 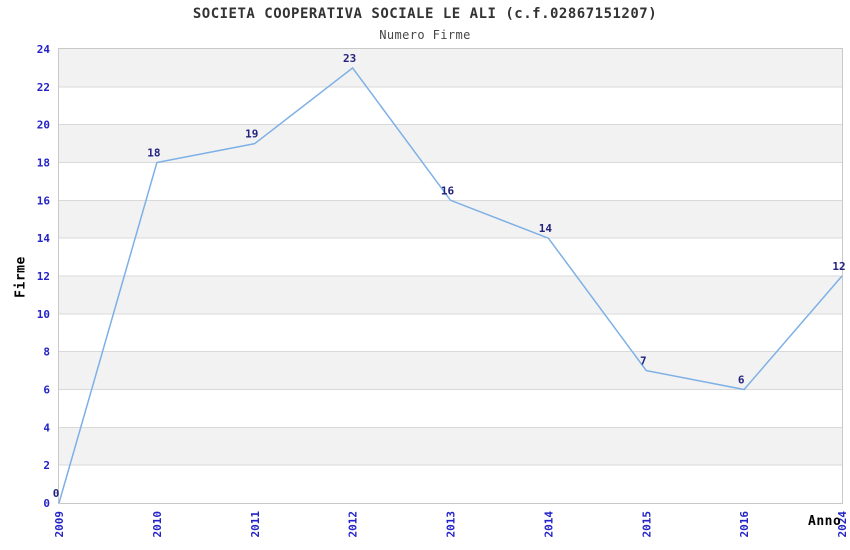 I want to click on y-tick-label: 14, so click(x=44, y=238).